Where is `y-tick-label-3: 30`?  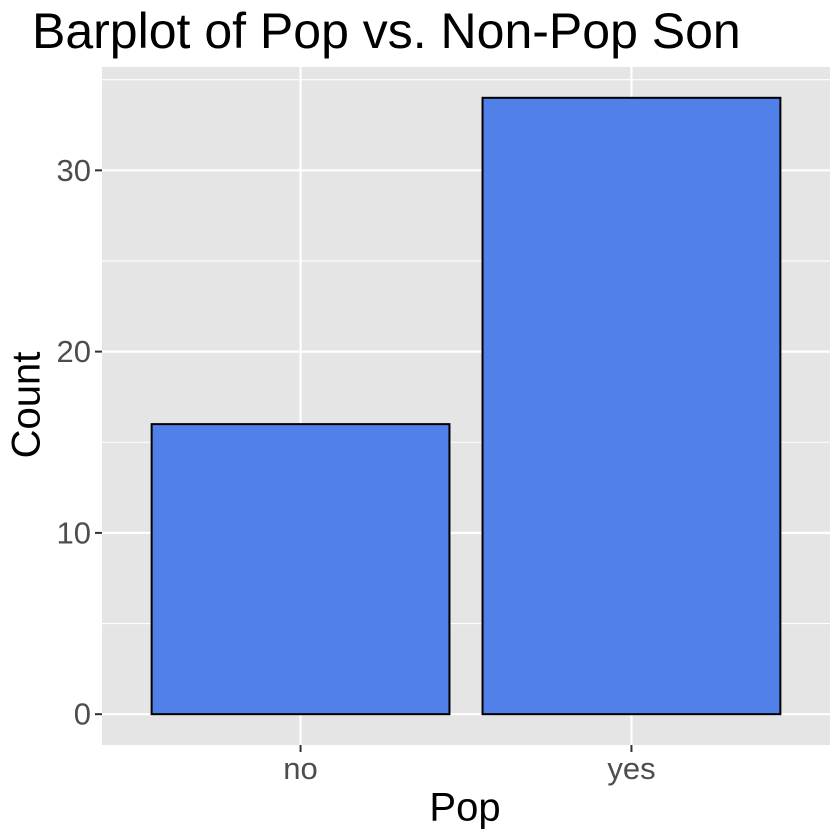 y-tick-label-3: 30 is located at coordinates (74, 170).